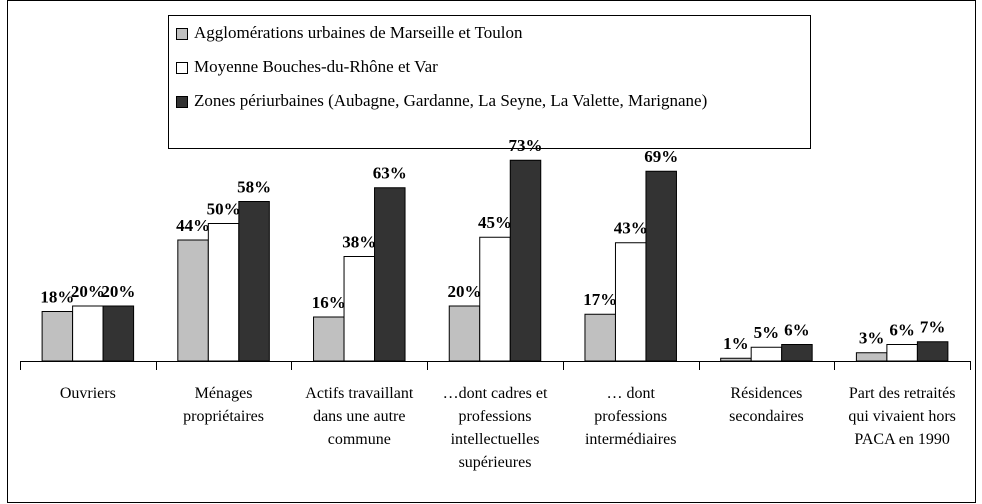  What do you see at coordinates (661, 156) in the screenshot?
I see `data-label: 69%` at bounding box center [661, 156].